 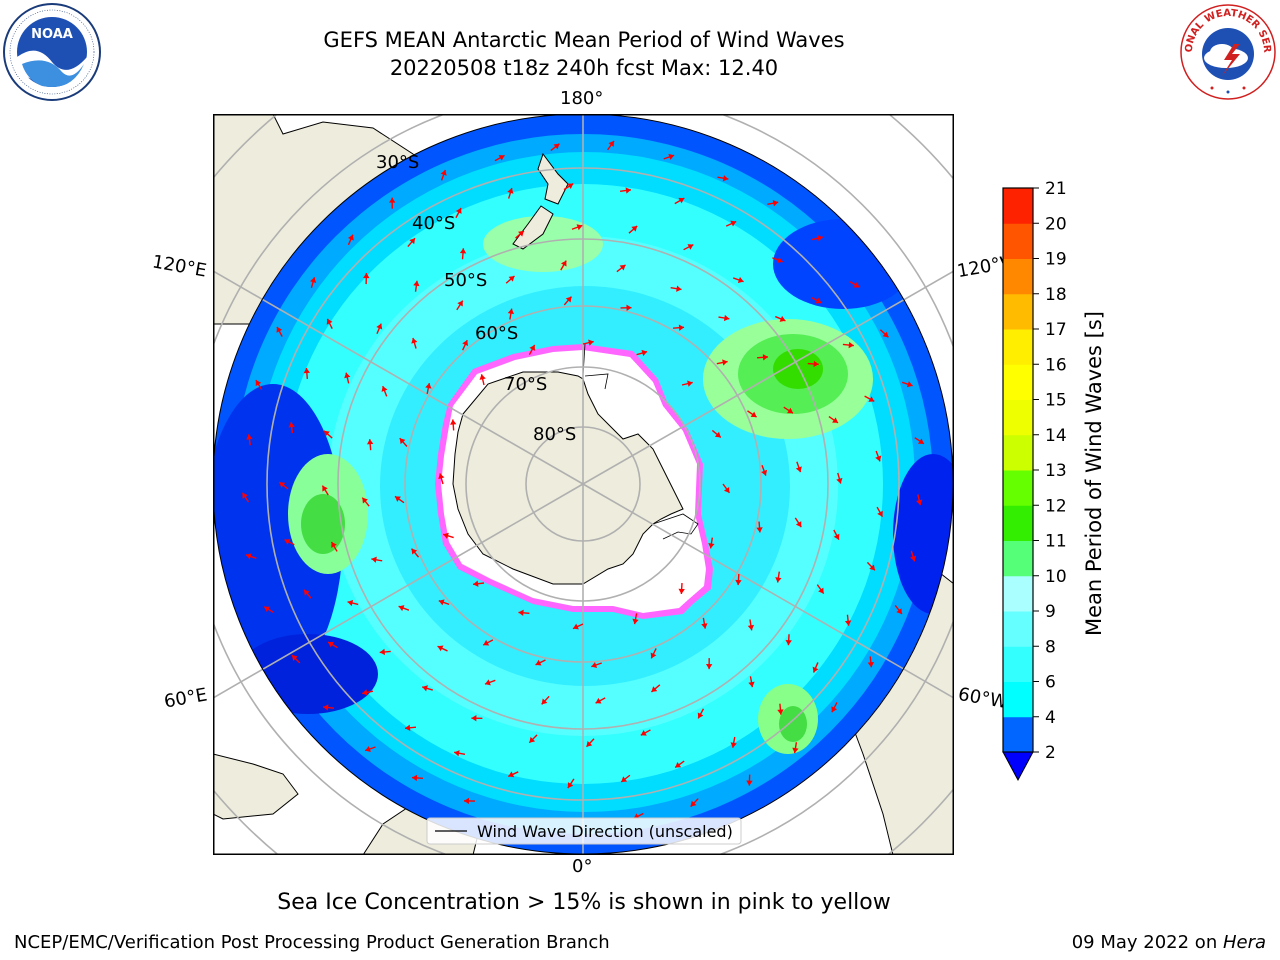 What do you see at coordinates (1056, 224) in the screenshot?
I see `colorbar-tick-label: 20` at bounding box center [1056, 224].